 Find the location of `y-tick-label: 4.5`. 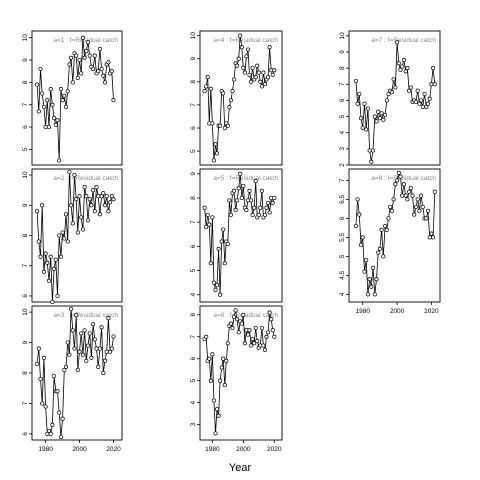

y-tick-label: 4.5 is located at coordinates (342, 275).